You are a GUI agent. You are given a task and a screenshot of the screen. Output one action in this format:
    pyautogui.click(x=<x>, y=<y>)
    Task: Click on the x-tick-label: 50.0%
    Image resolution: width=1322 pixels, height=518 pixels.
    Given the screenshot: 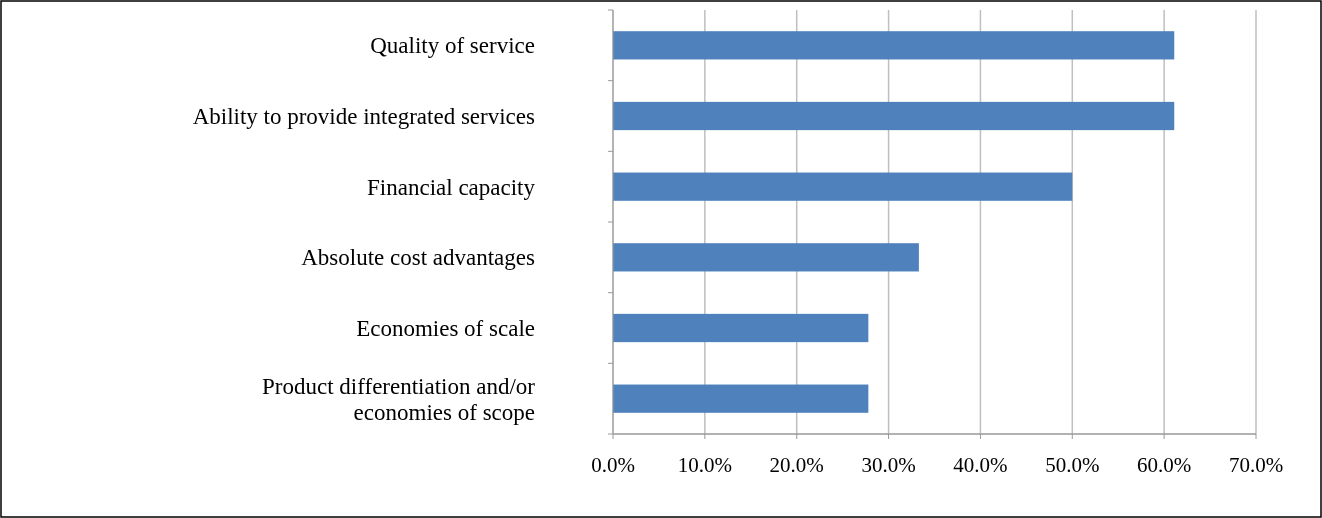 What is the action you would take?
    pyautogui.click(x=1072, y=465)
    